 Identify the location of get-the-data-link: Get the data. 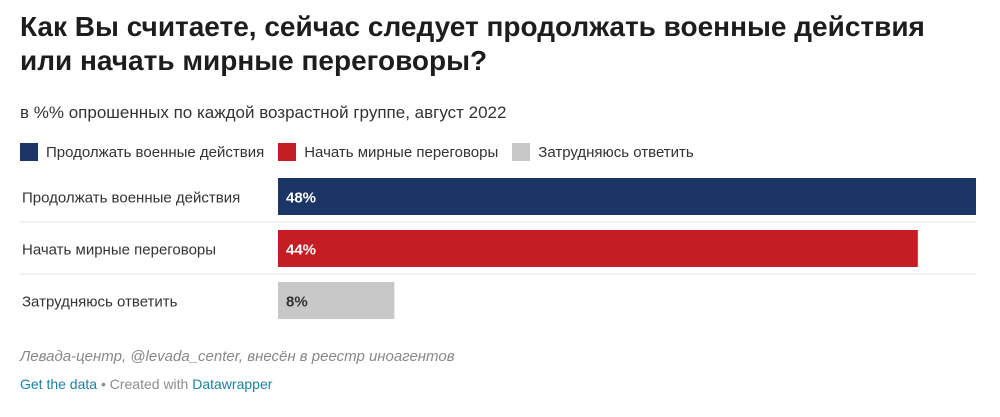
(59, 384).